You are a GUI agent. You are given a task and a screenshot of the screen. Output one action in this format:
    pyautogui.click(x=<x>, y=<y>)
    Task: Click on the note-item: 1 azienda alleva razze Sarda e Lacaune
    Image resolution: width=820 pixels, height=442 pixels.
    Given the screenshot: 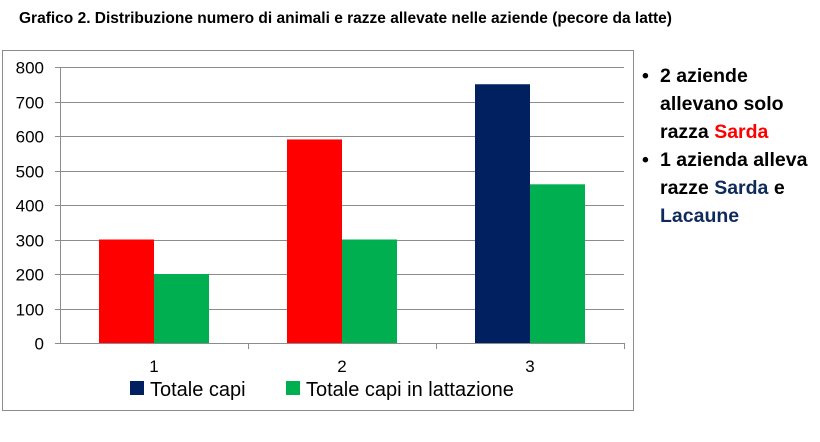 What is the action you would take?
    pyautogui.click(x=729, y=188)
    